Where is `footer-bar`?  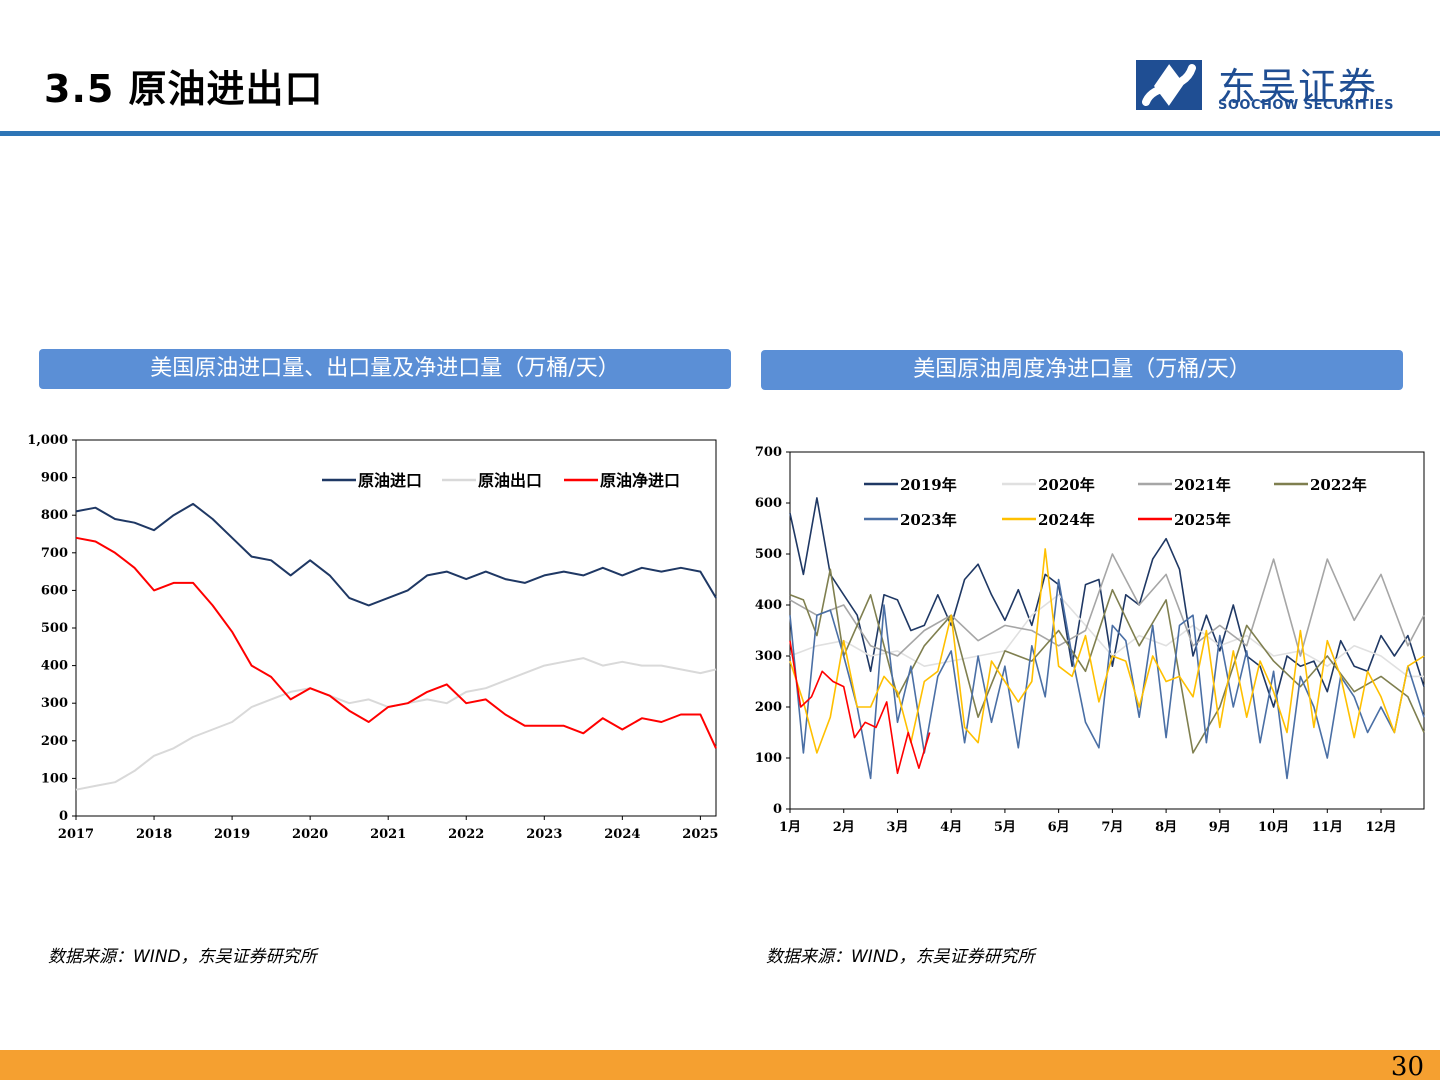 footer-bar is located at coordinates (720, 1065).